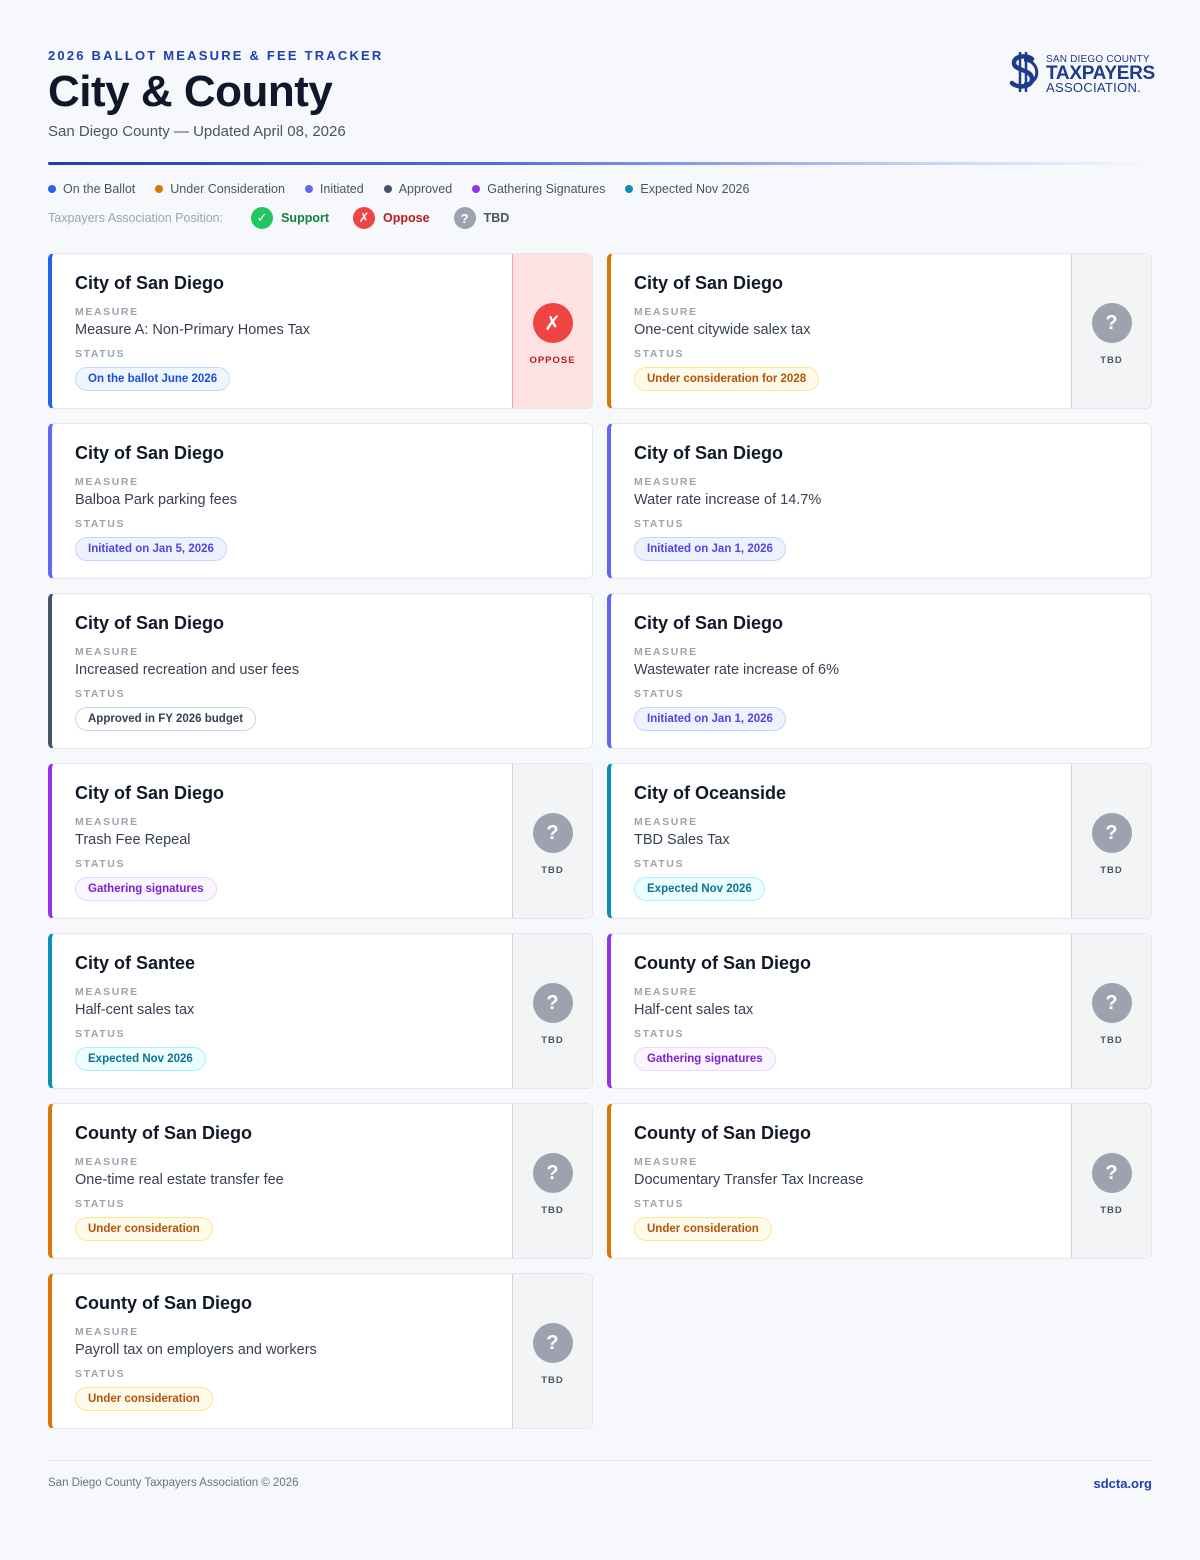  I want to click on status-badge: Initiated on Jan 5, 2026, so click(151, 549).